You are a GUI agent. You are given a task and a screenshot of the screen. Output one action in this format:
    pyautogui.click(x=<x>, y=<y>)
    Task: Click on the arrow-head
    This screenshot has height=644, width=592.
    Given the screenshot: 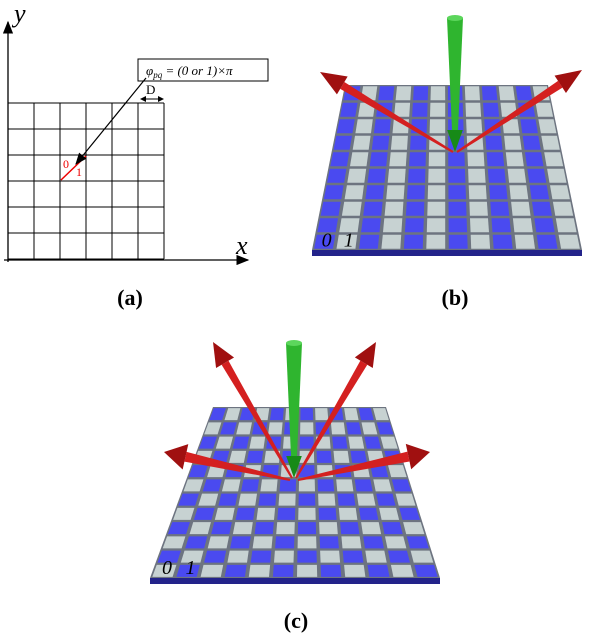 What is the action you would take?
    pyautogui.click(x=417, y=456)
    